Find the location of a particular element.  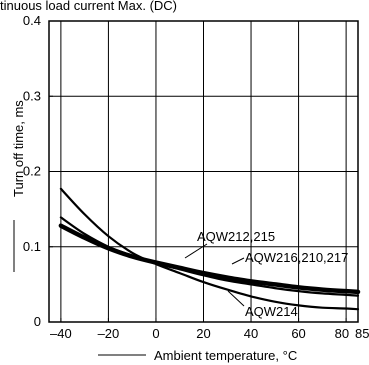

x-tick-label: 20 is located at coordinates (203, 333).